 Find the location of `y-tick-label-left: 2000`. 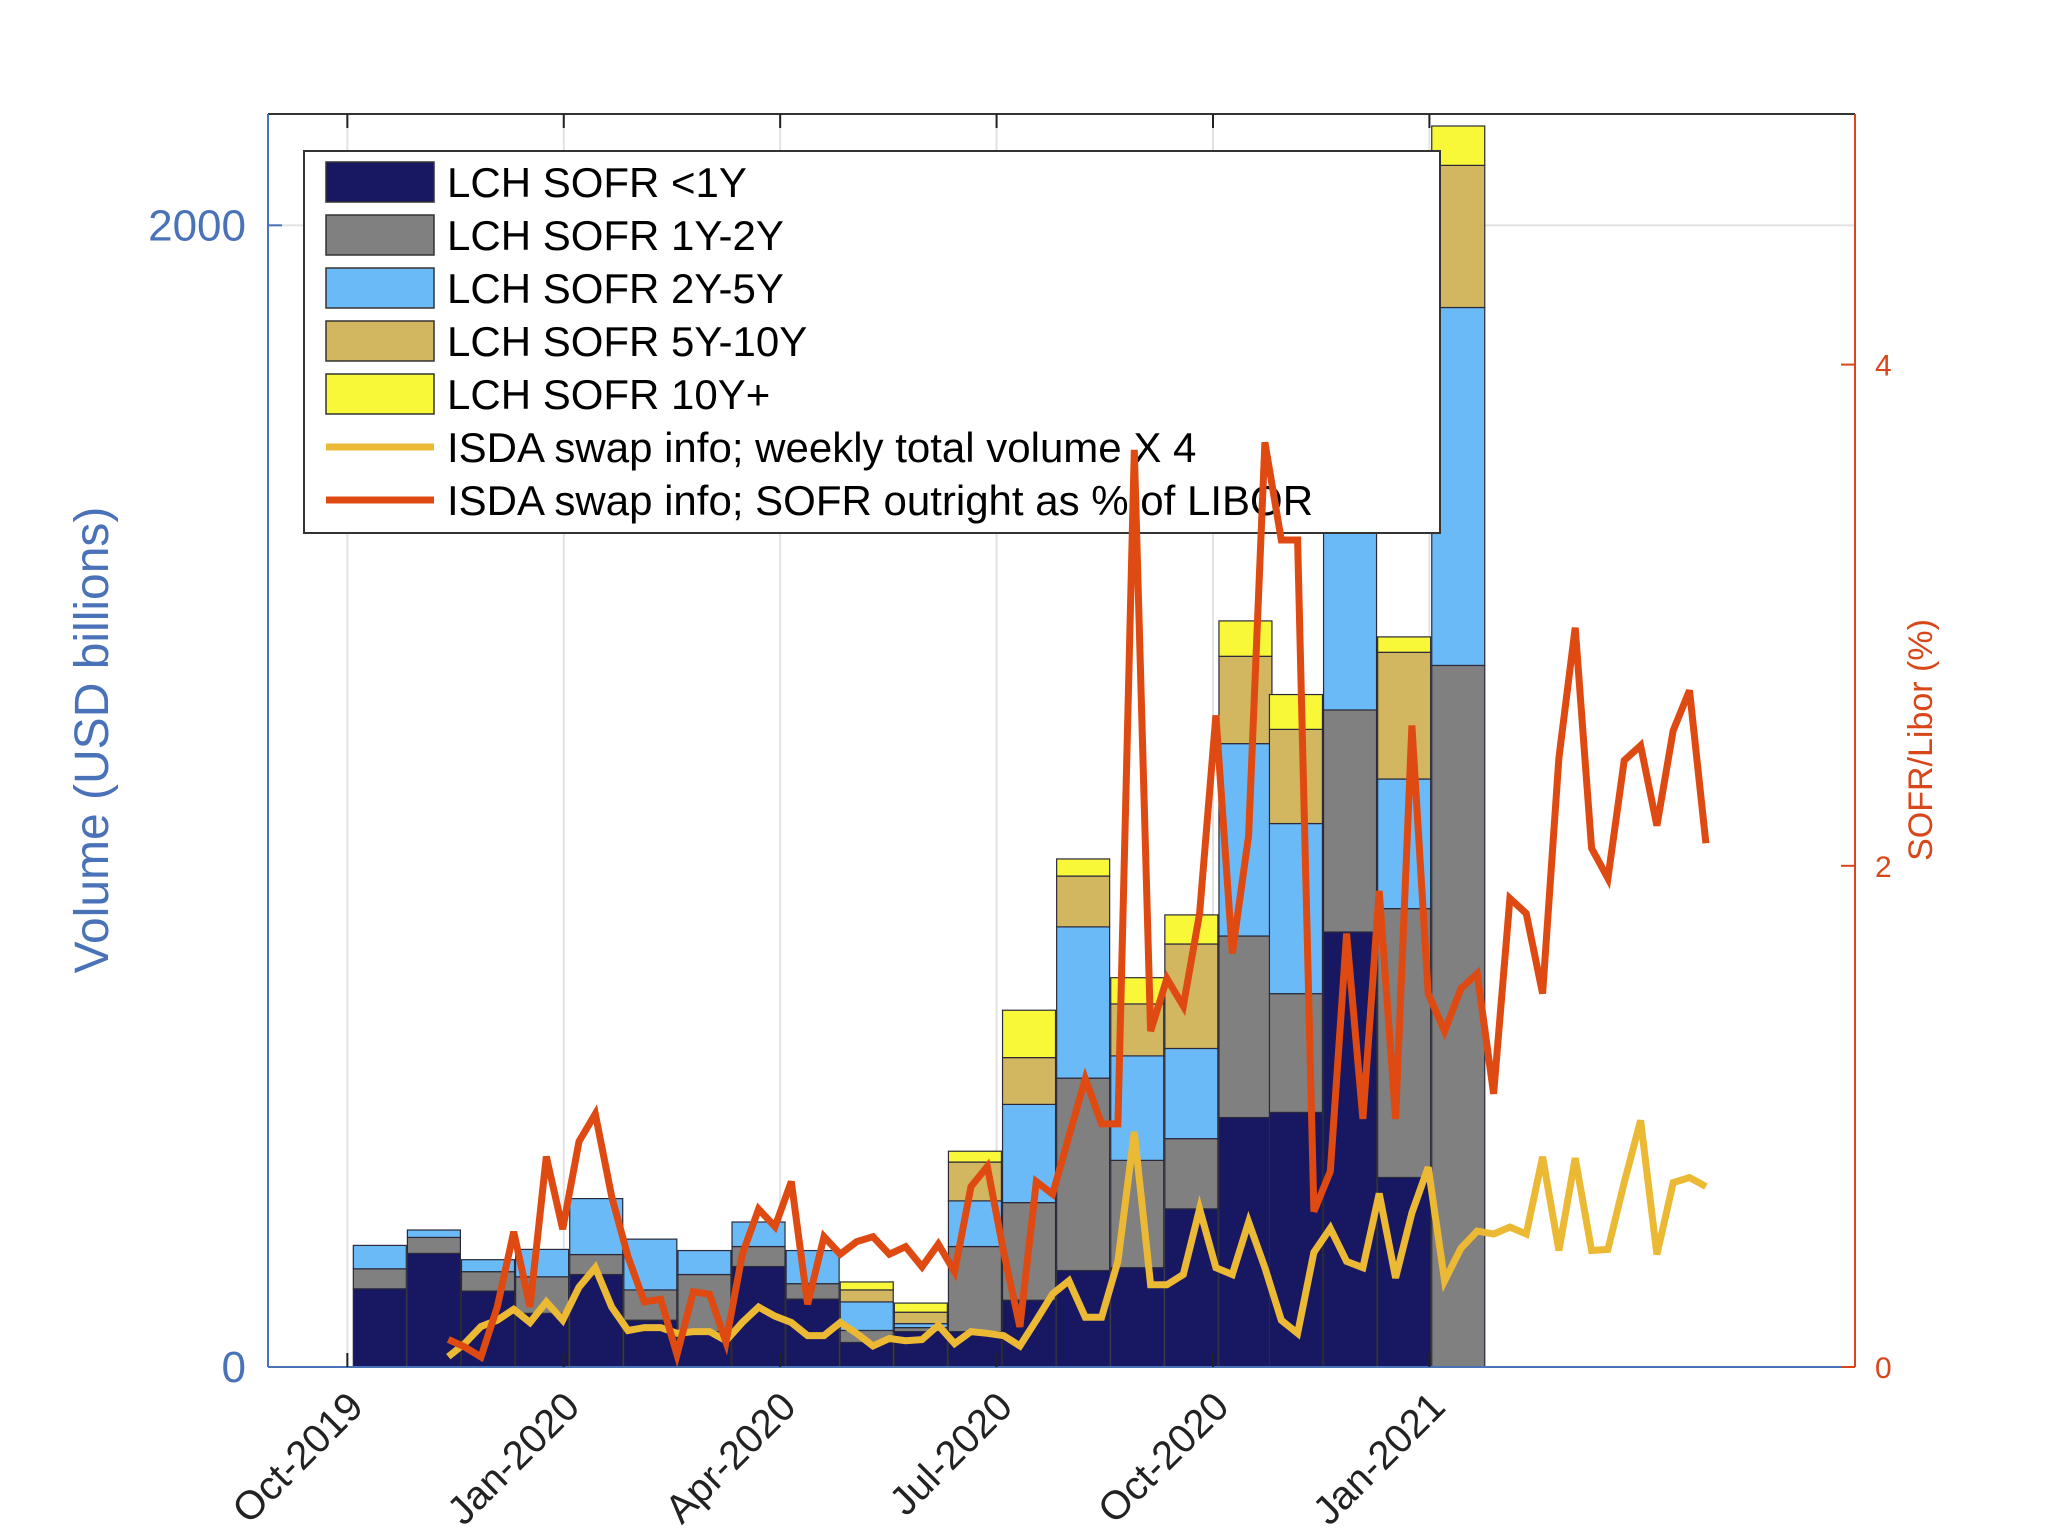

y-tick-label-left: 2000 is located at coordinates (197, 225).